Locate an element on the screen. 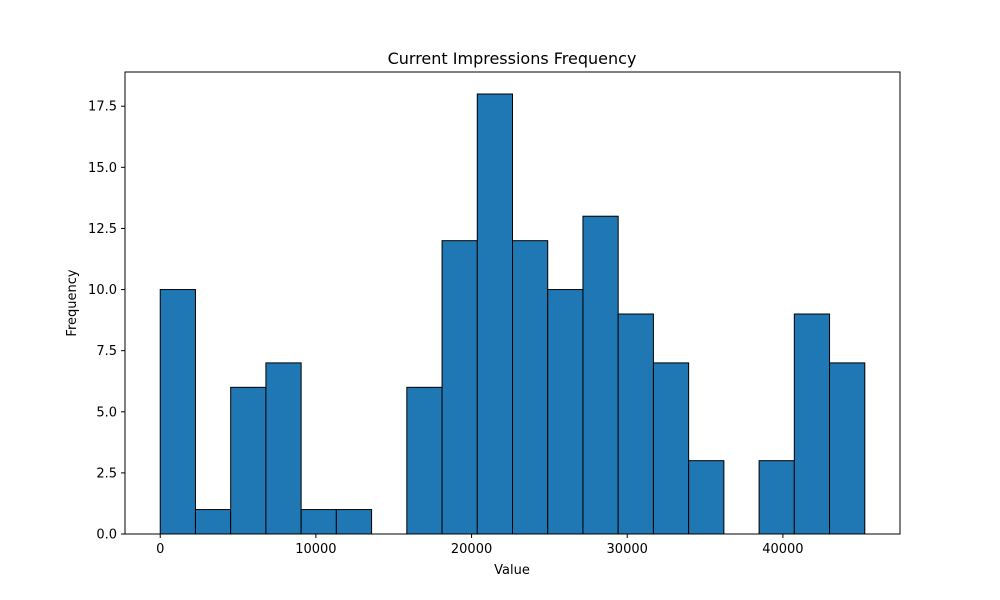  x-tick-label: 40000 is located at coordinates (782, 549).